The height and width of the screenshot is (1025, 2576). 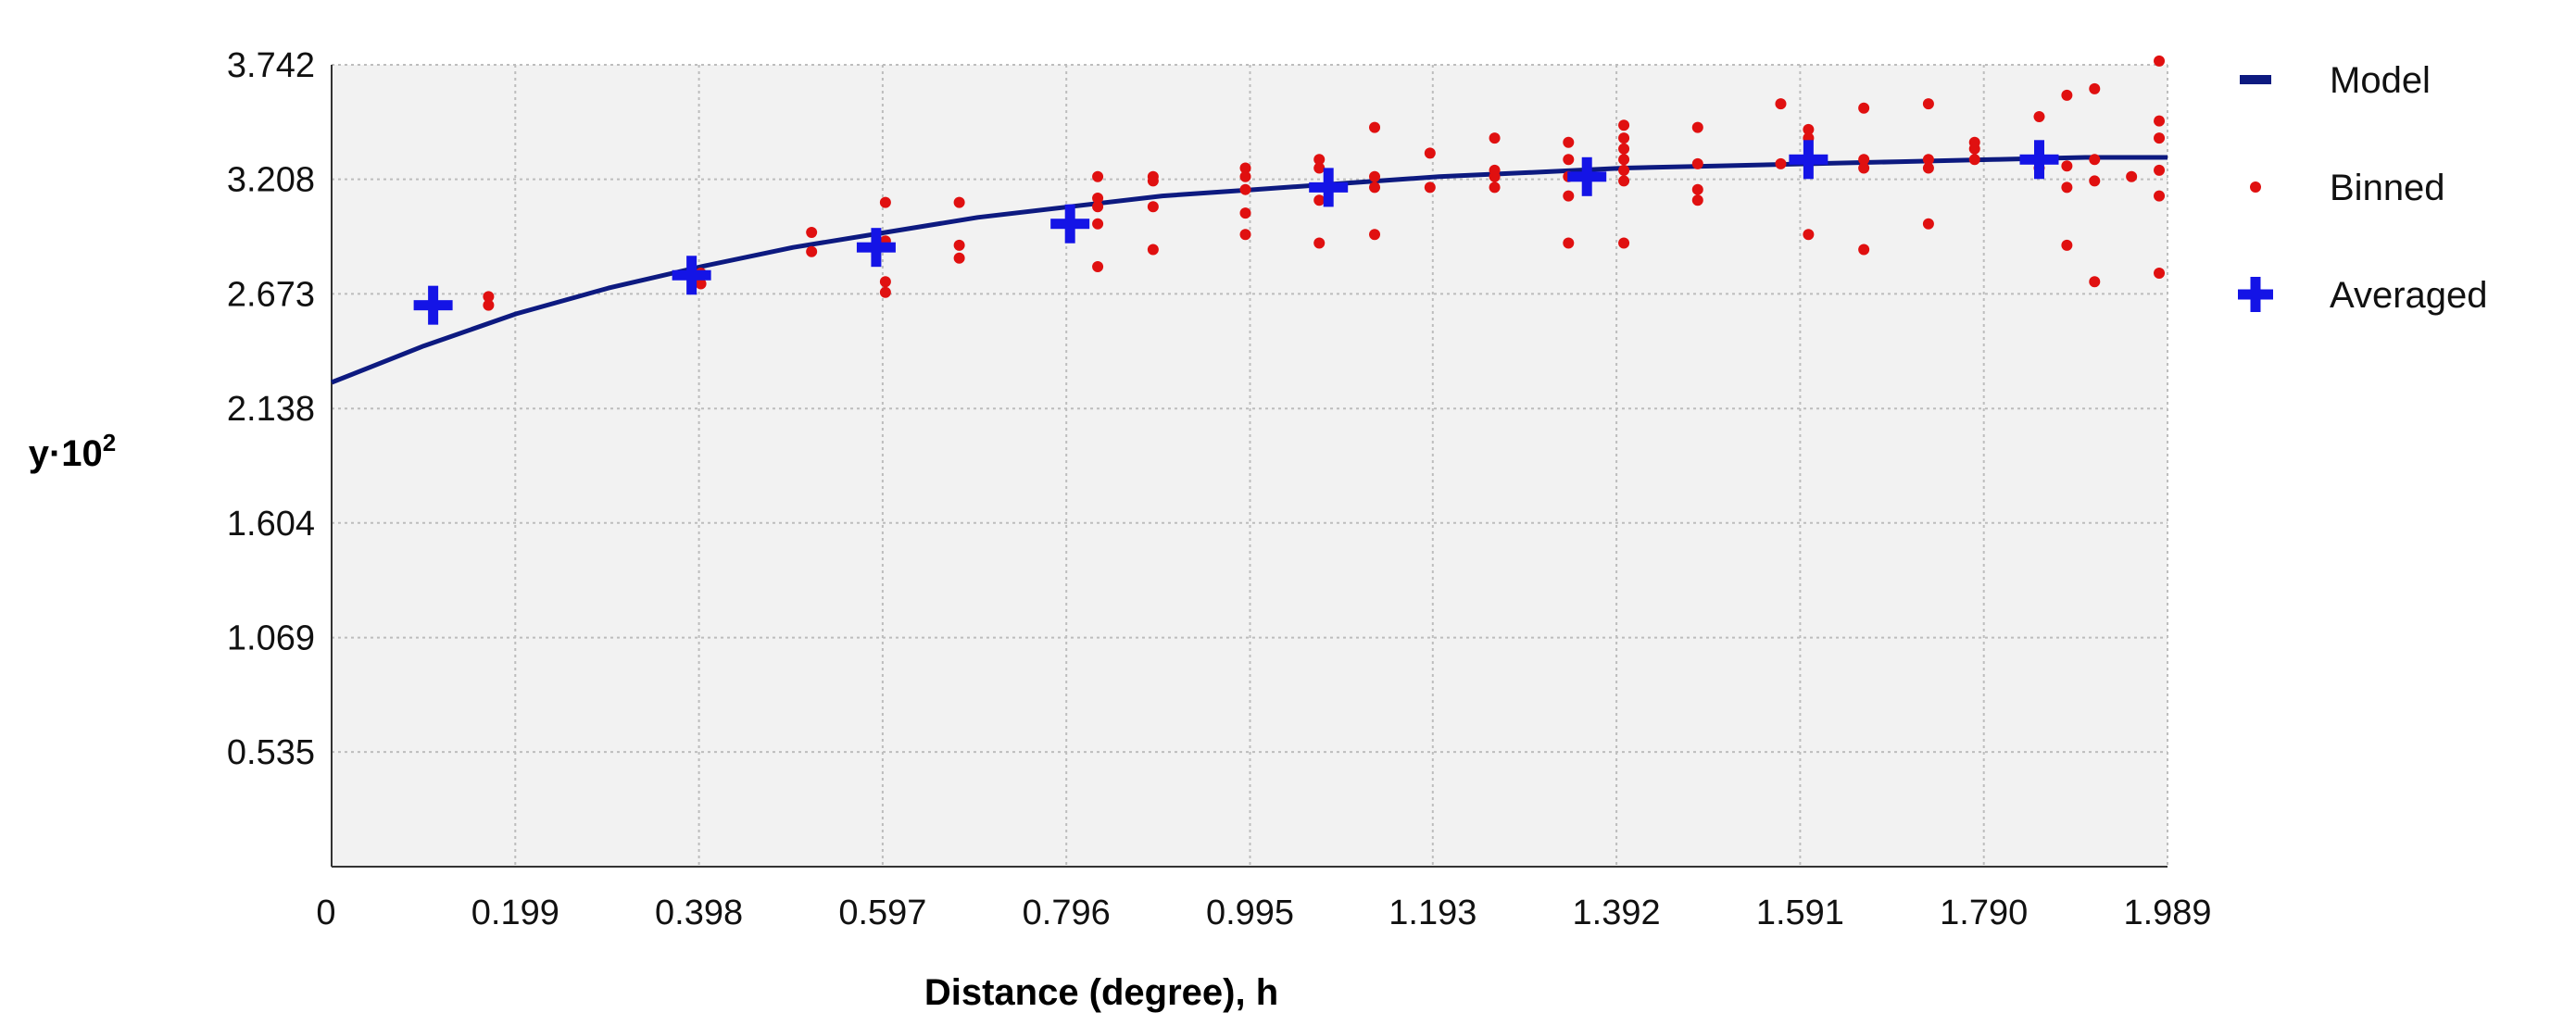 I want to click on y-tick-label: 1.069, so click(x=271, y=638).